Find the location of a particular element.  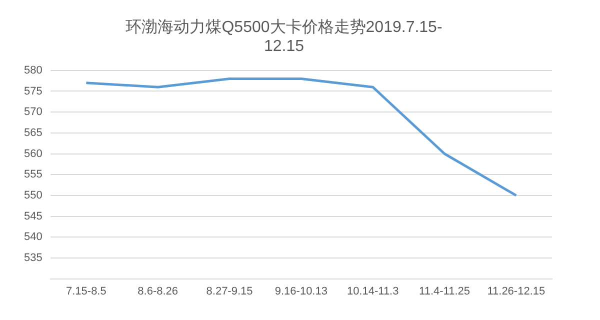

y-tick-label: 545 is located at coordinates (33, 216).